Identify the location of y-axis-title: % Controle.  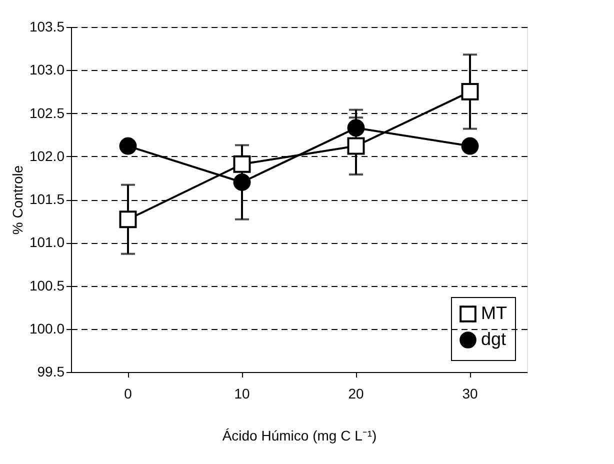
(17, 200).